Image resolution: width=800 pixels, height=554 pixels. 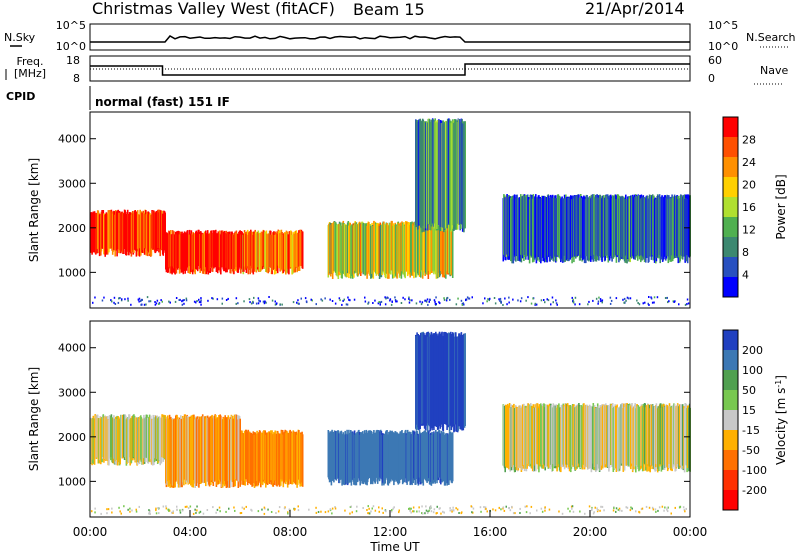 I want to click on power-colorbar-tick-5: 8, so click(x=745, y=252).